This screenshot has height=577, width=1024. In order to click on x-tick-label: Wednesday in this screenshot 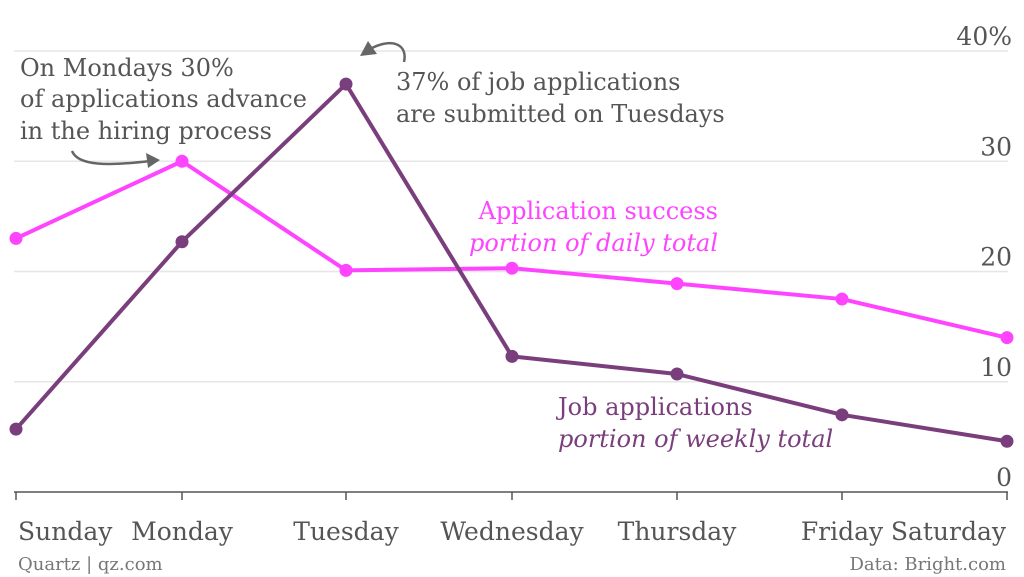, I will do `click(512, 531)`.